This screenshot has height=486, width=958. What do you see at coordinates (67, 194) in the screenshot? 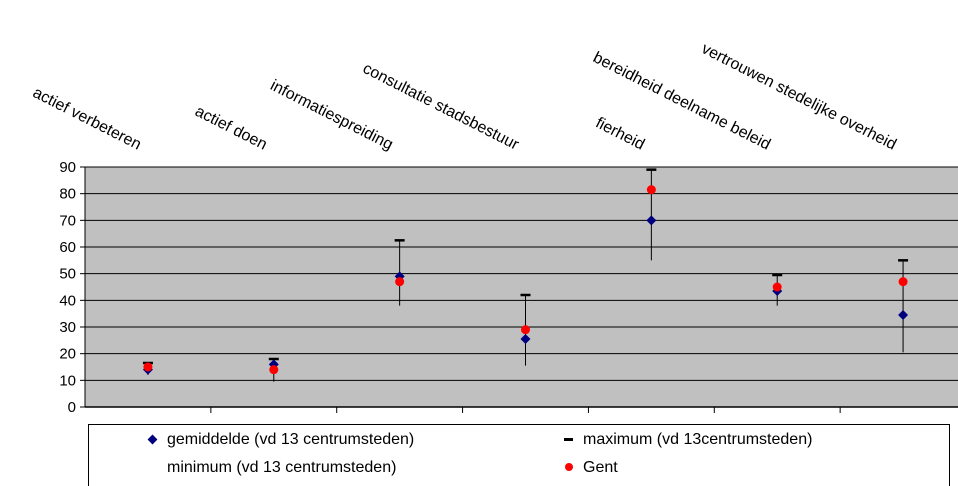
I see `y-tick-label: 80` at bounding box center [67, 194].